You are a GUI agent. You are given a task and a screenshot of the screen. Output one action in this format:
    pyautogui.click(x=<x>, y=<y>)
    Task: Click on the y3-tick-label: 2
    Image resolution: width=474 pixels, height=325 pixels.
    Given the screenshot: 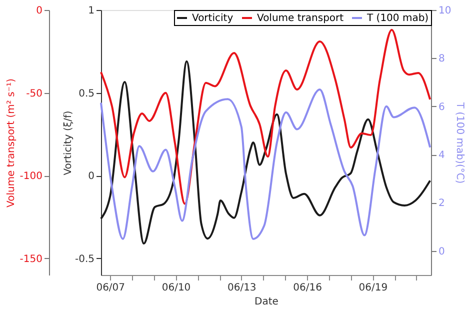 What is the action you would take?
    pyautogui.click(x=441, y=204)
    